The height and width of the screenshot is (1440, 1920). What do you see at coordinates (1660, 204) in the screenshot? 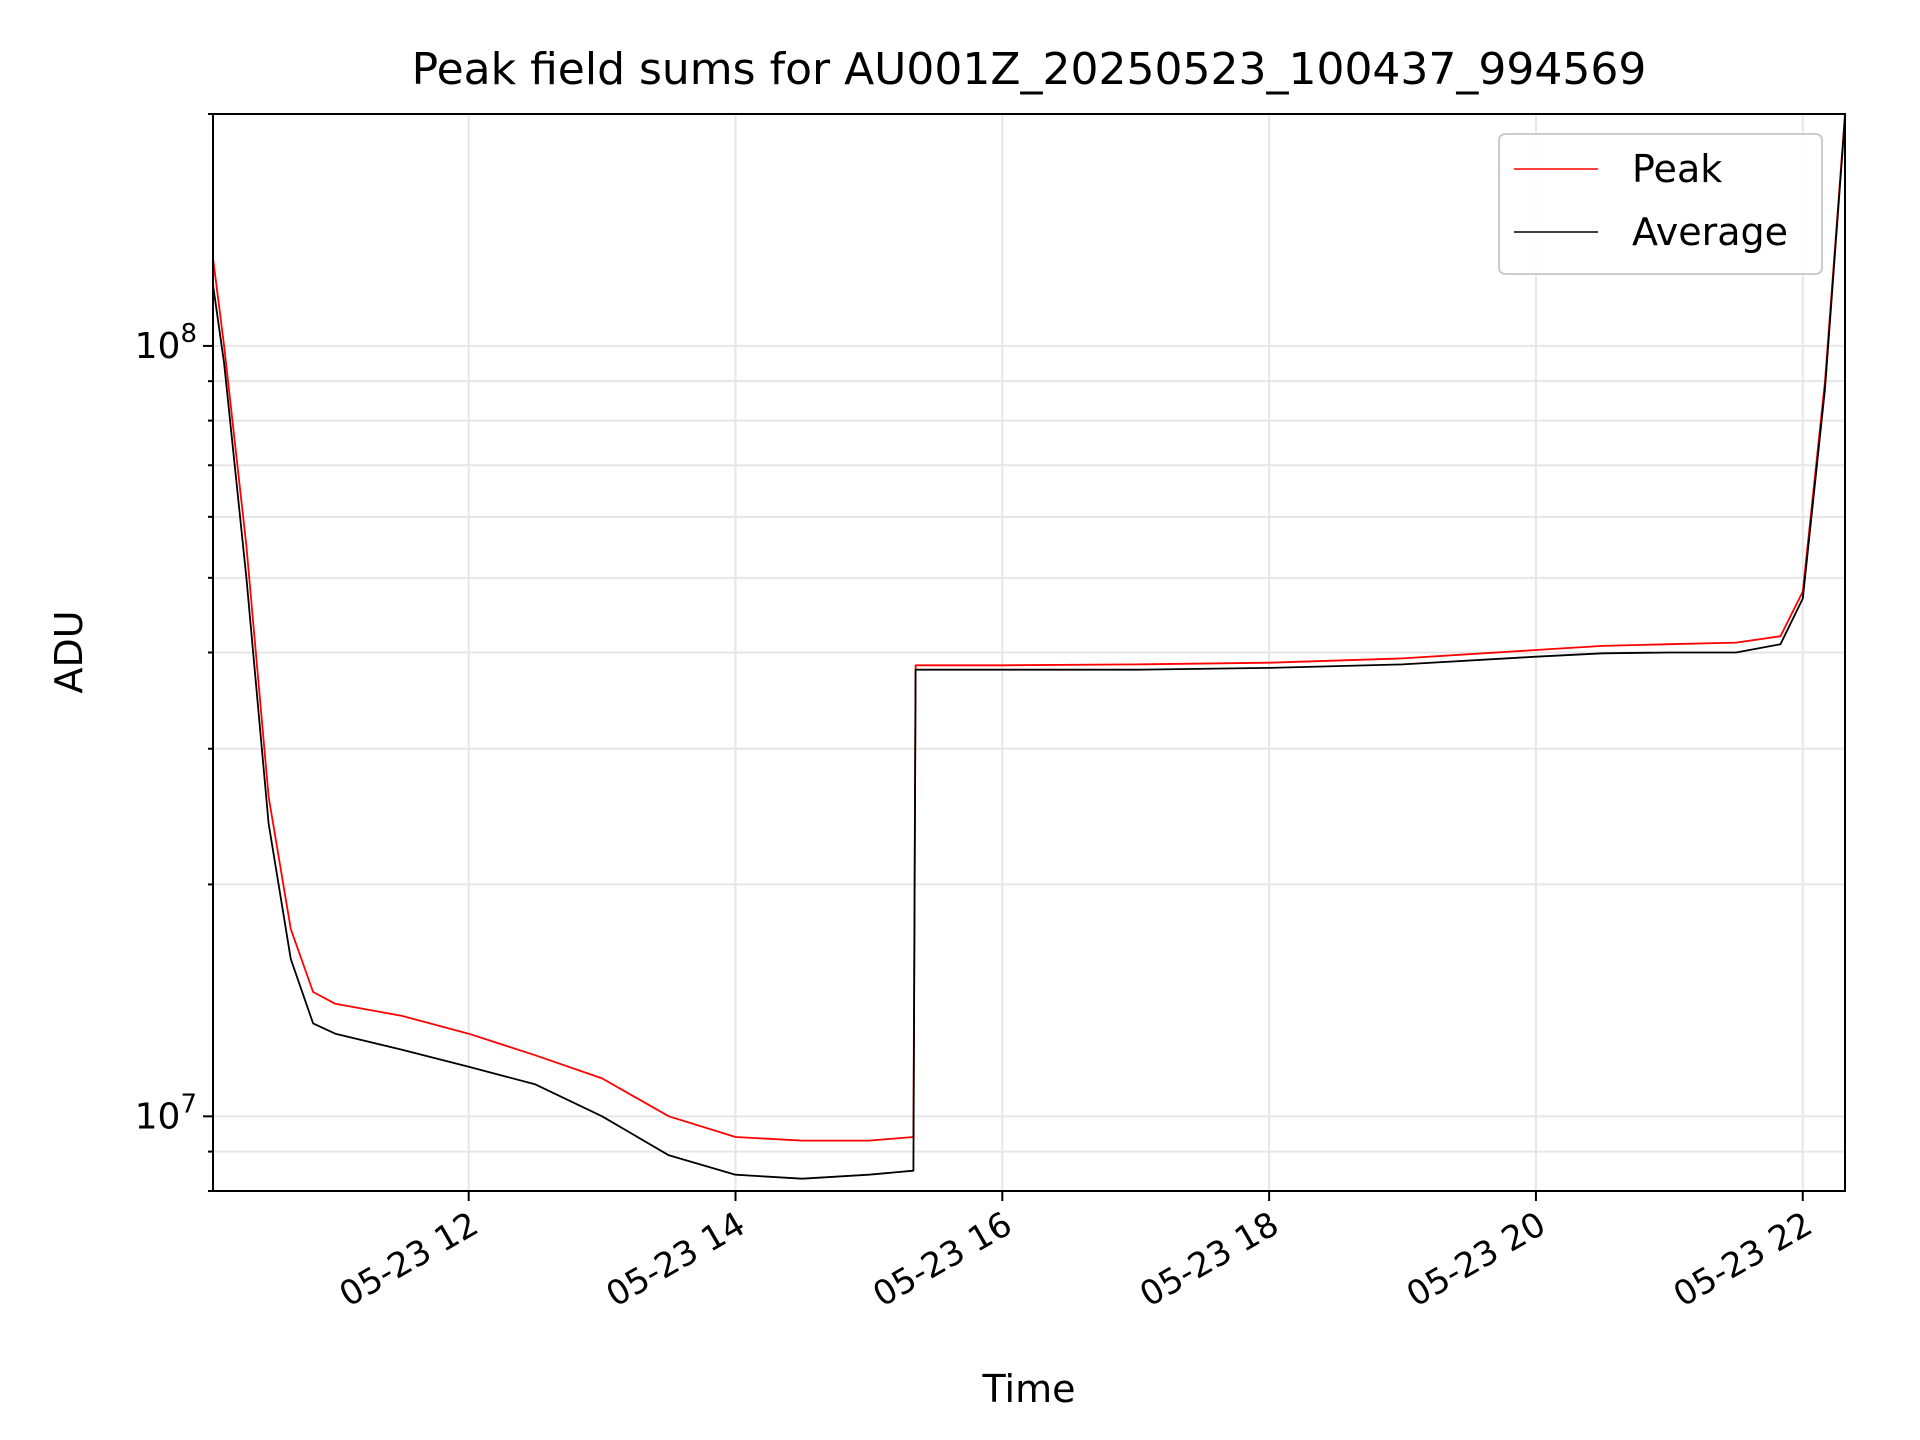
I see `legend: Peak Average` at bounding box center [1660, 204].